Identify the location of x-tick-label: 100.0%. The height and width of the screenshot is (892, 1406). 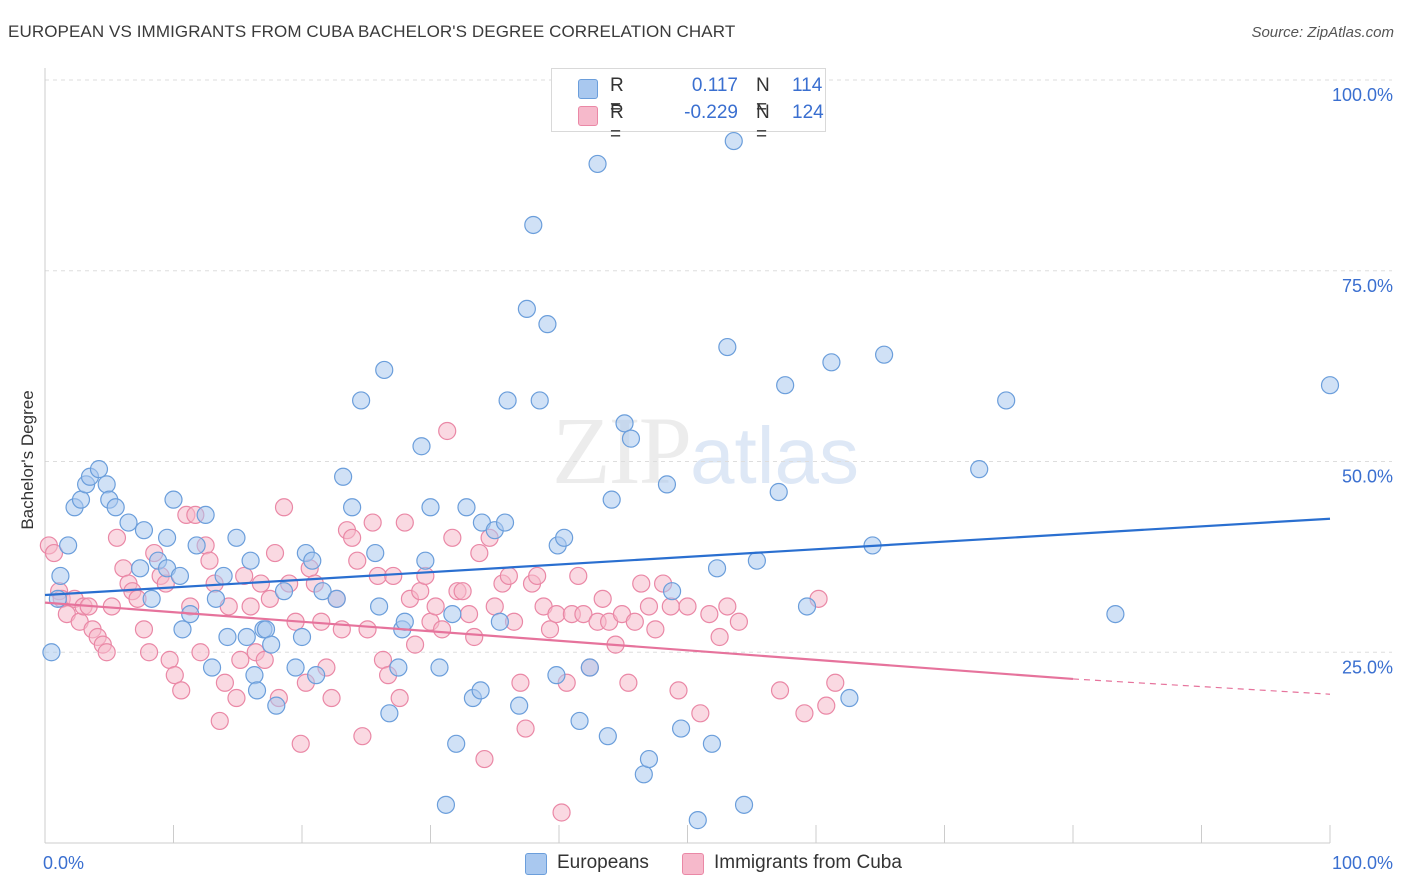
(1362, 863).